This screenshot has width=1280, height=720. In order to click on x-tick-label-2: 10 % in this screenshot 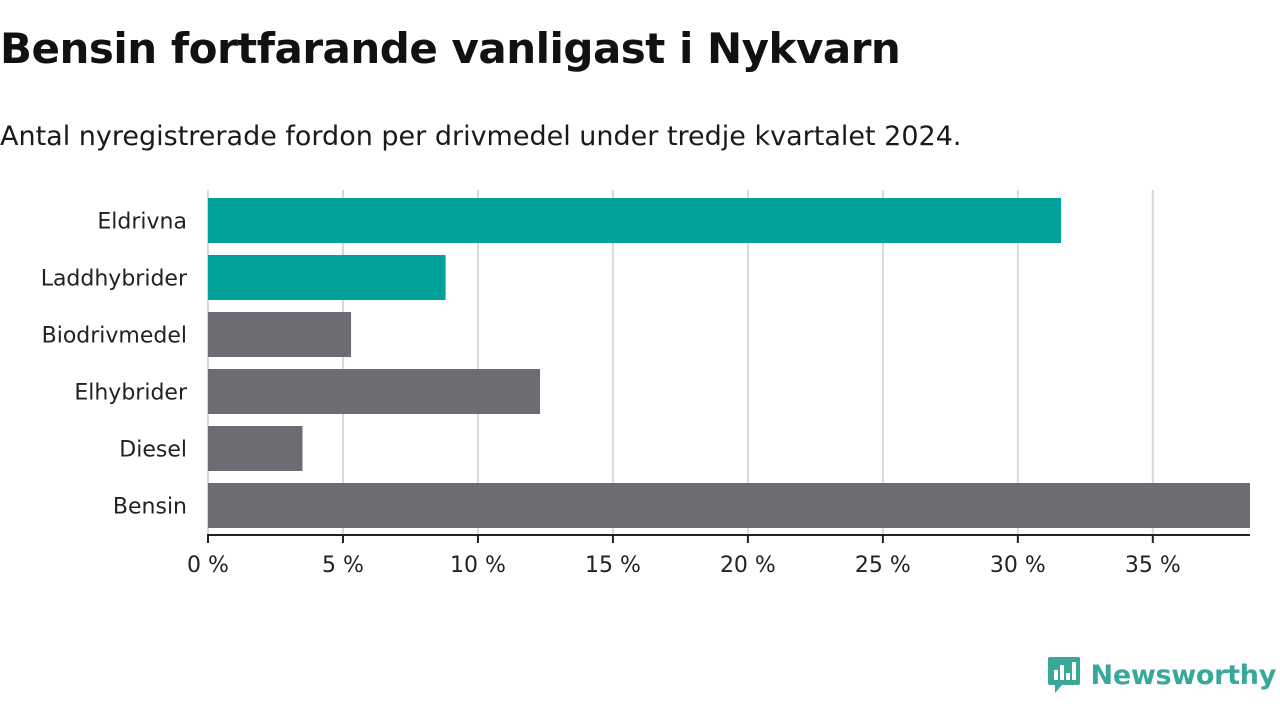, I will do `click(478, 565)`.